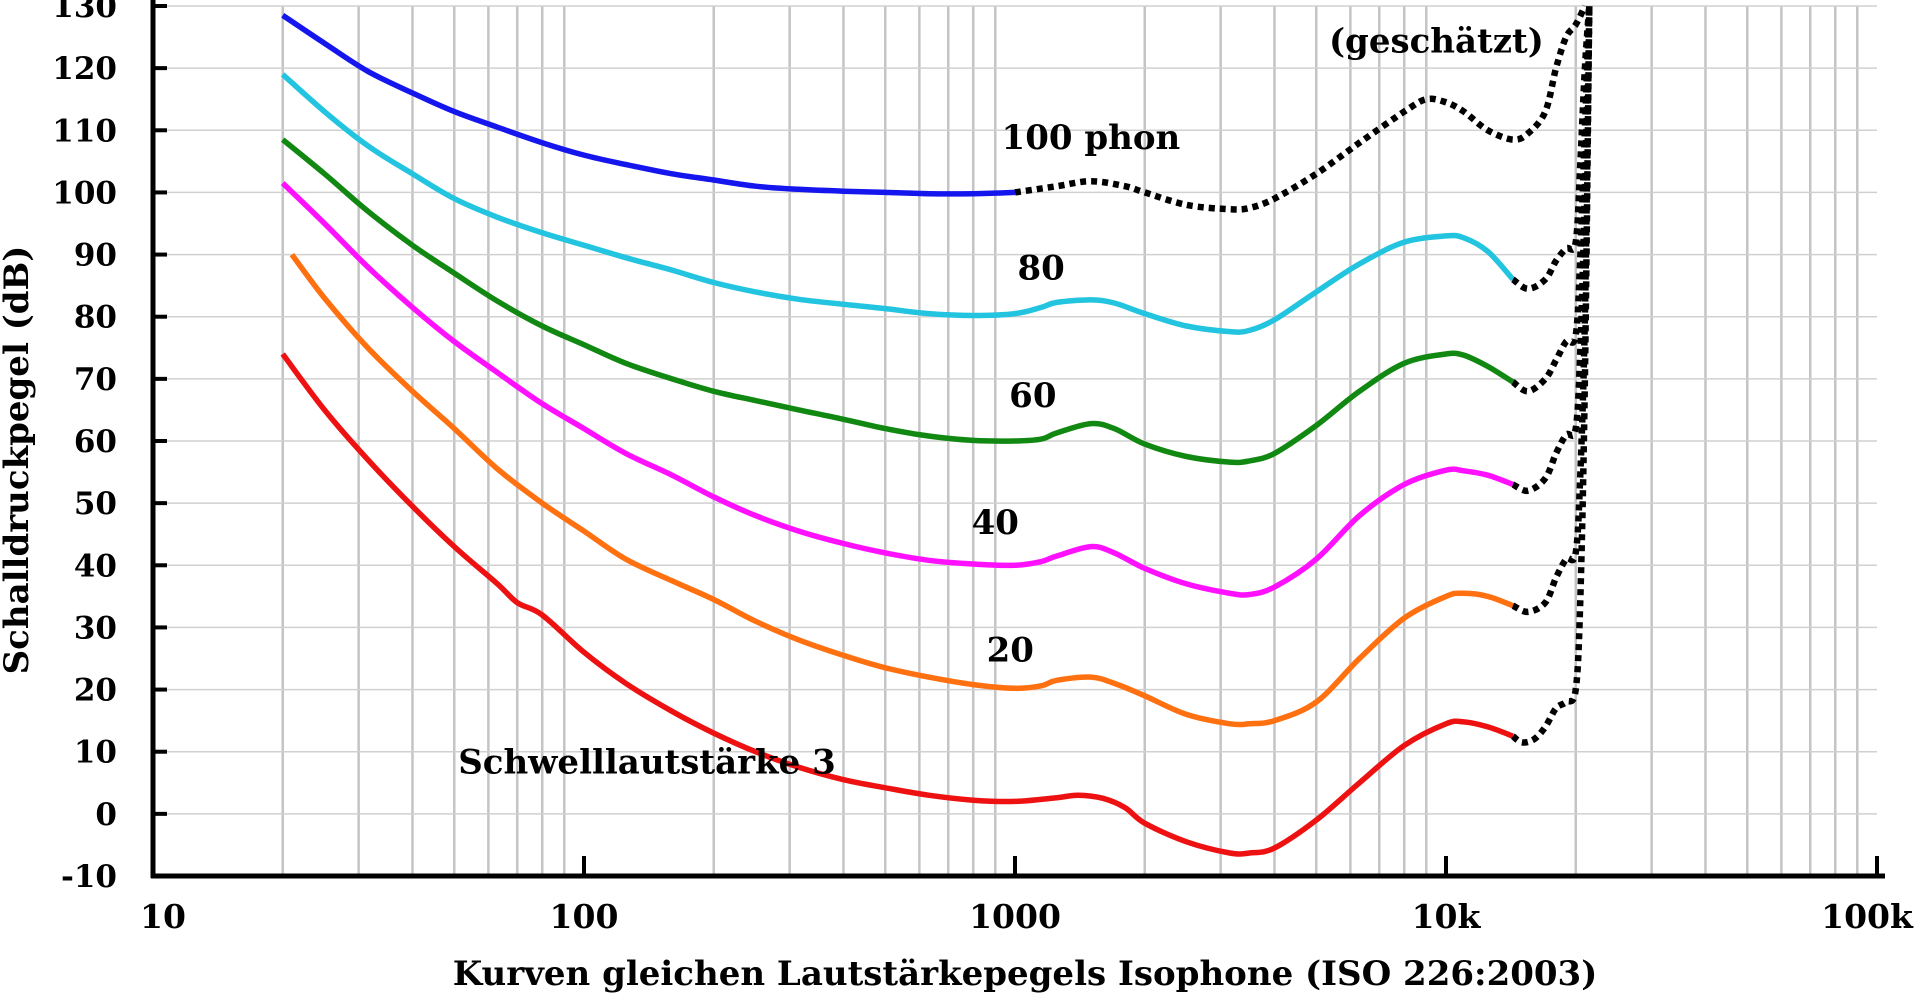 The image size is (1920, 1002). I want to click on x-tick-labels: 10 100 1000 10k 100k, so click(1027, 916).